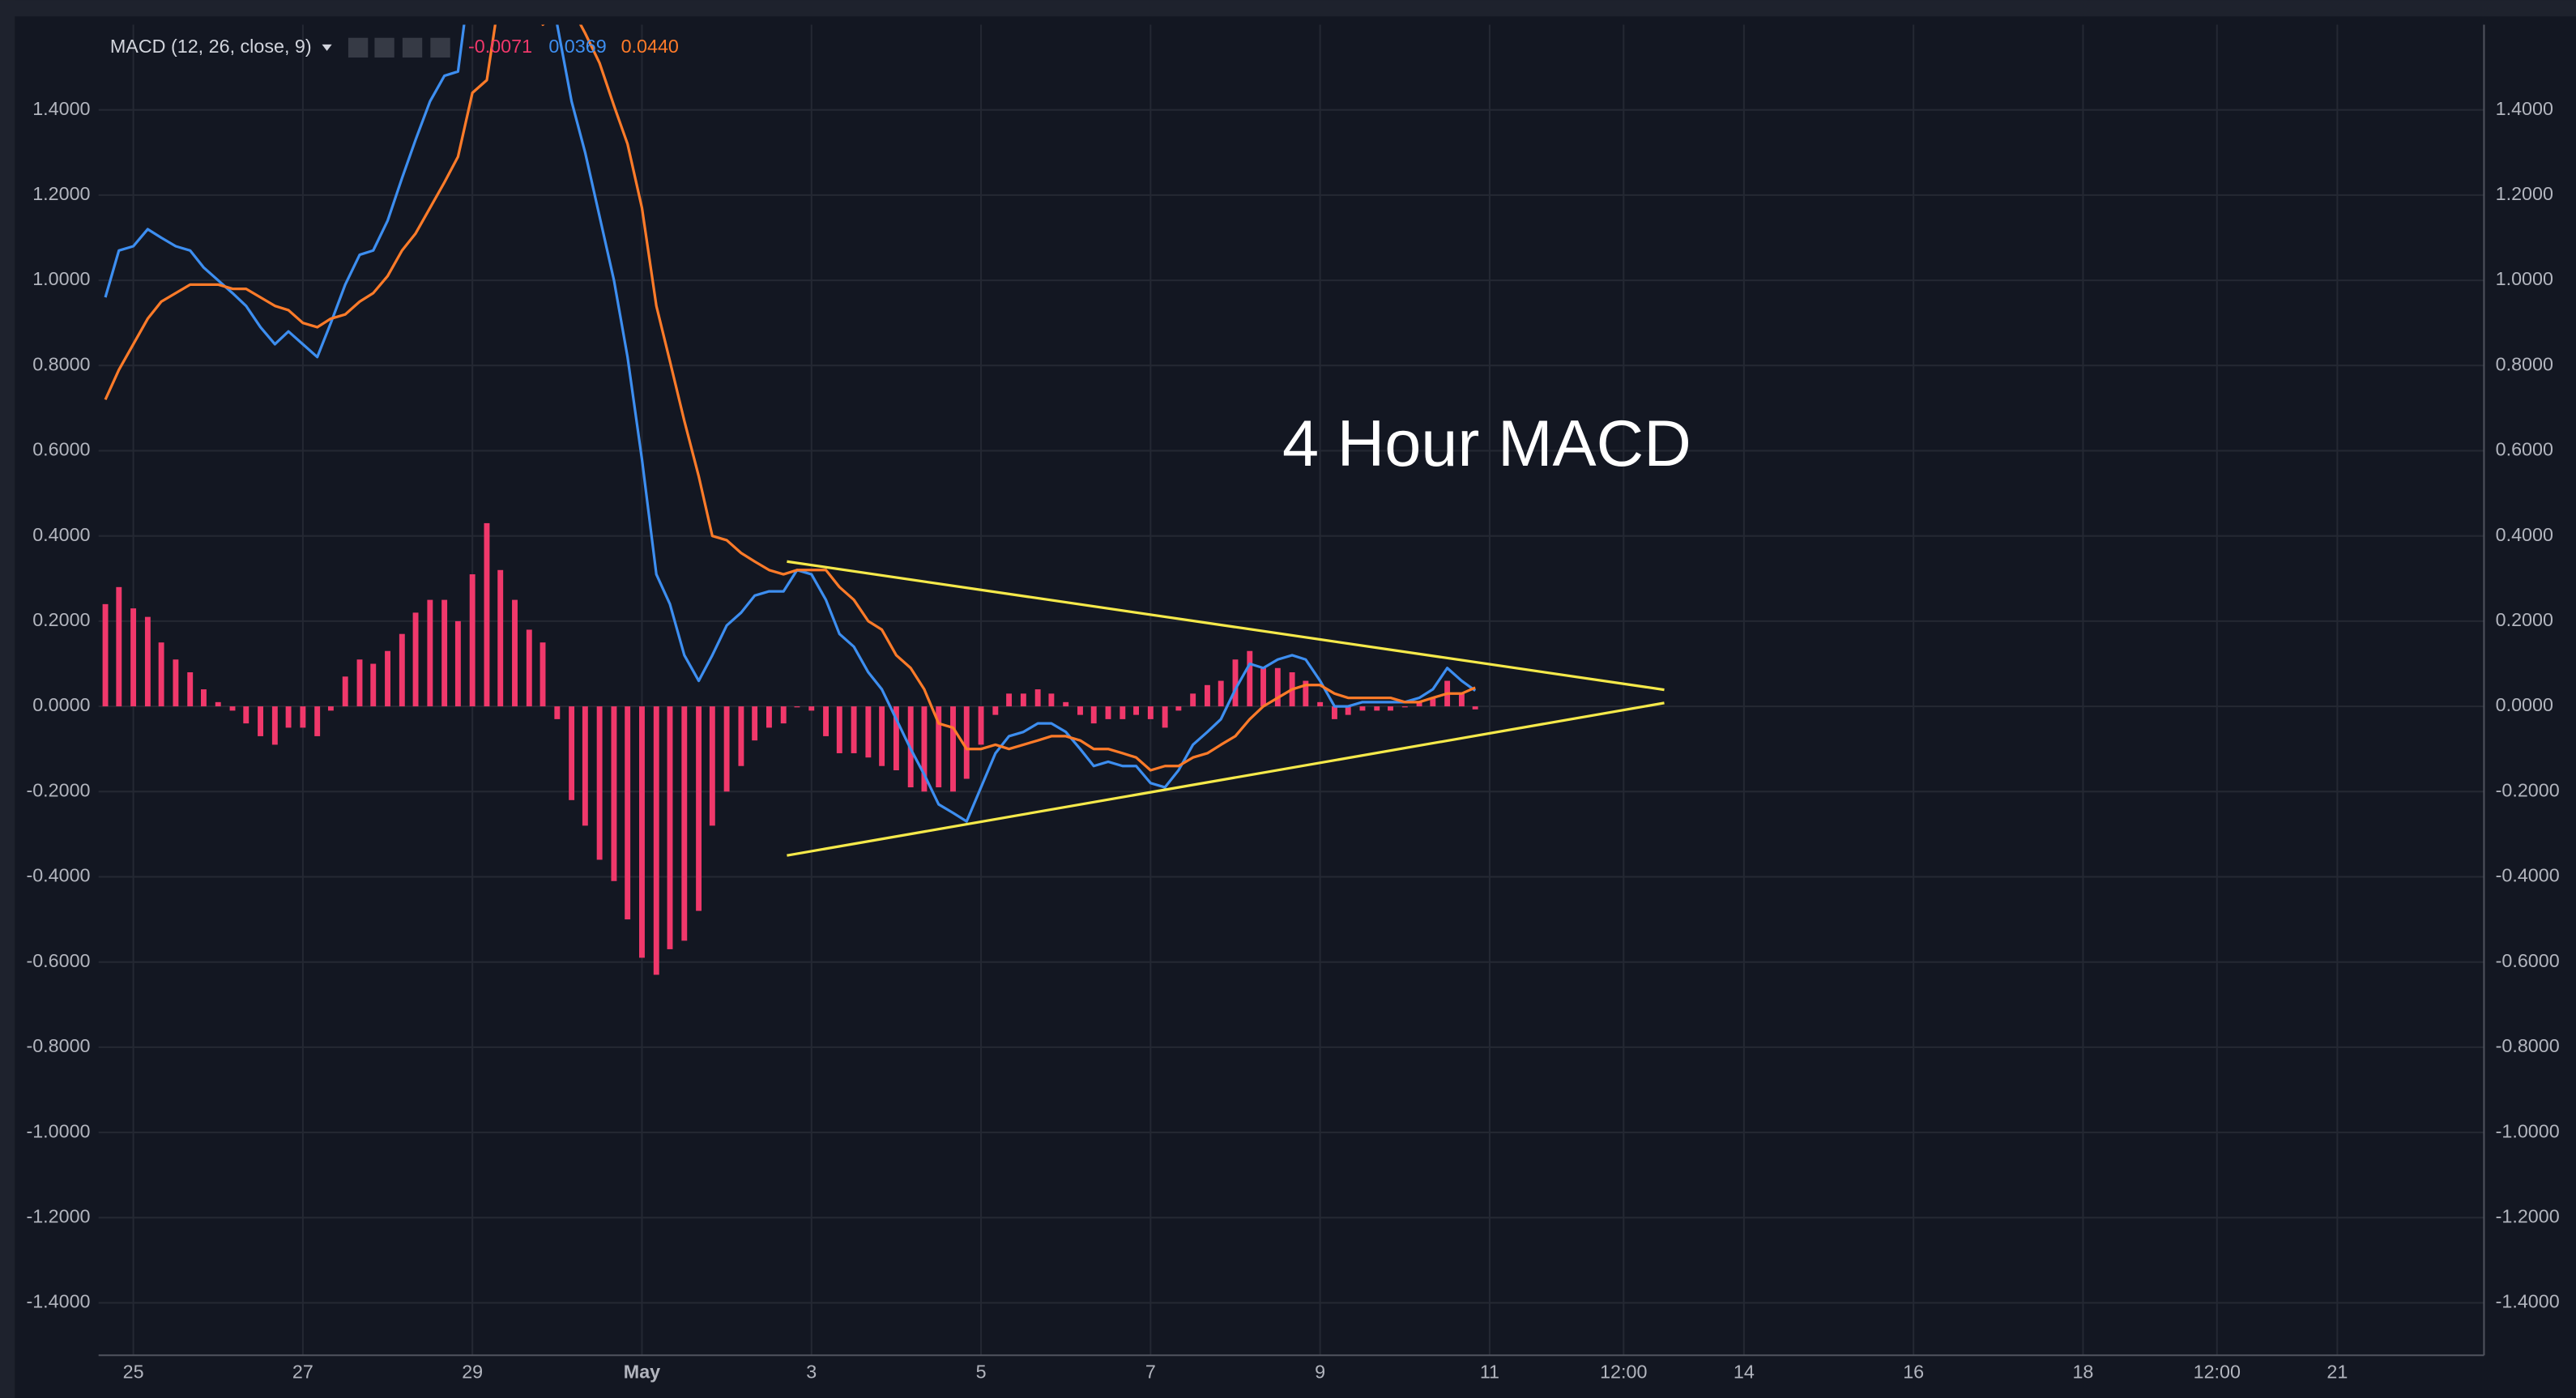 The height and width of the screenshot is (1398, 2576). What do you see at coordinates (302, 1372) in the screenshot?
I see `x-tick-label: 27` at bounding box center [302, 1372].